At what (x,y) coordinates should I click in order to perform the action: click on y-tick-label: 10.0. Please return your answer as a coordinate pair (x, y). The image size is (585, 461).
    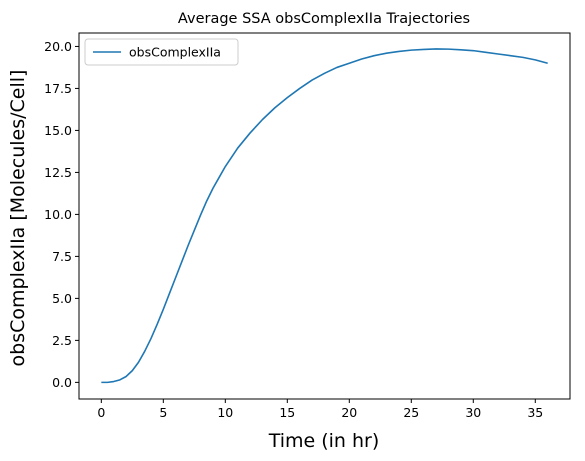
    Looking at the image, I should click on (58, 214).